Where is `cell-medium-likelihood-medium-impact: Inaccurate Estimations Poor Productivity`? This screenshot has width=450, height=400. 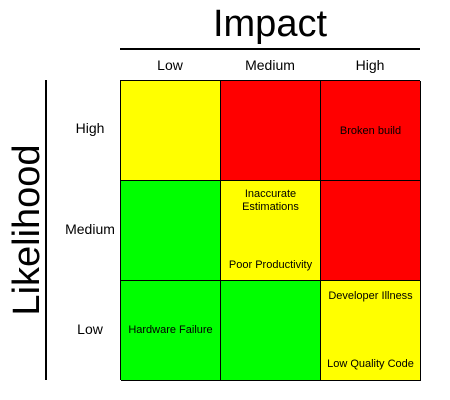 cell-medium-likelihood-medium-impact: Inaccurate Estimations Poor Productivity is located at coordinates (271, 231).